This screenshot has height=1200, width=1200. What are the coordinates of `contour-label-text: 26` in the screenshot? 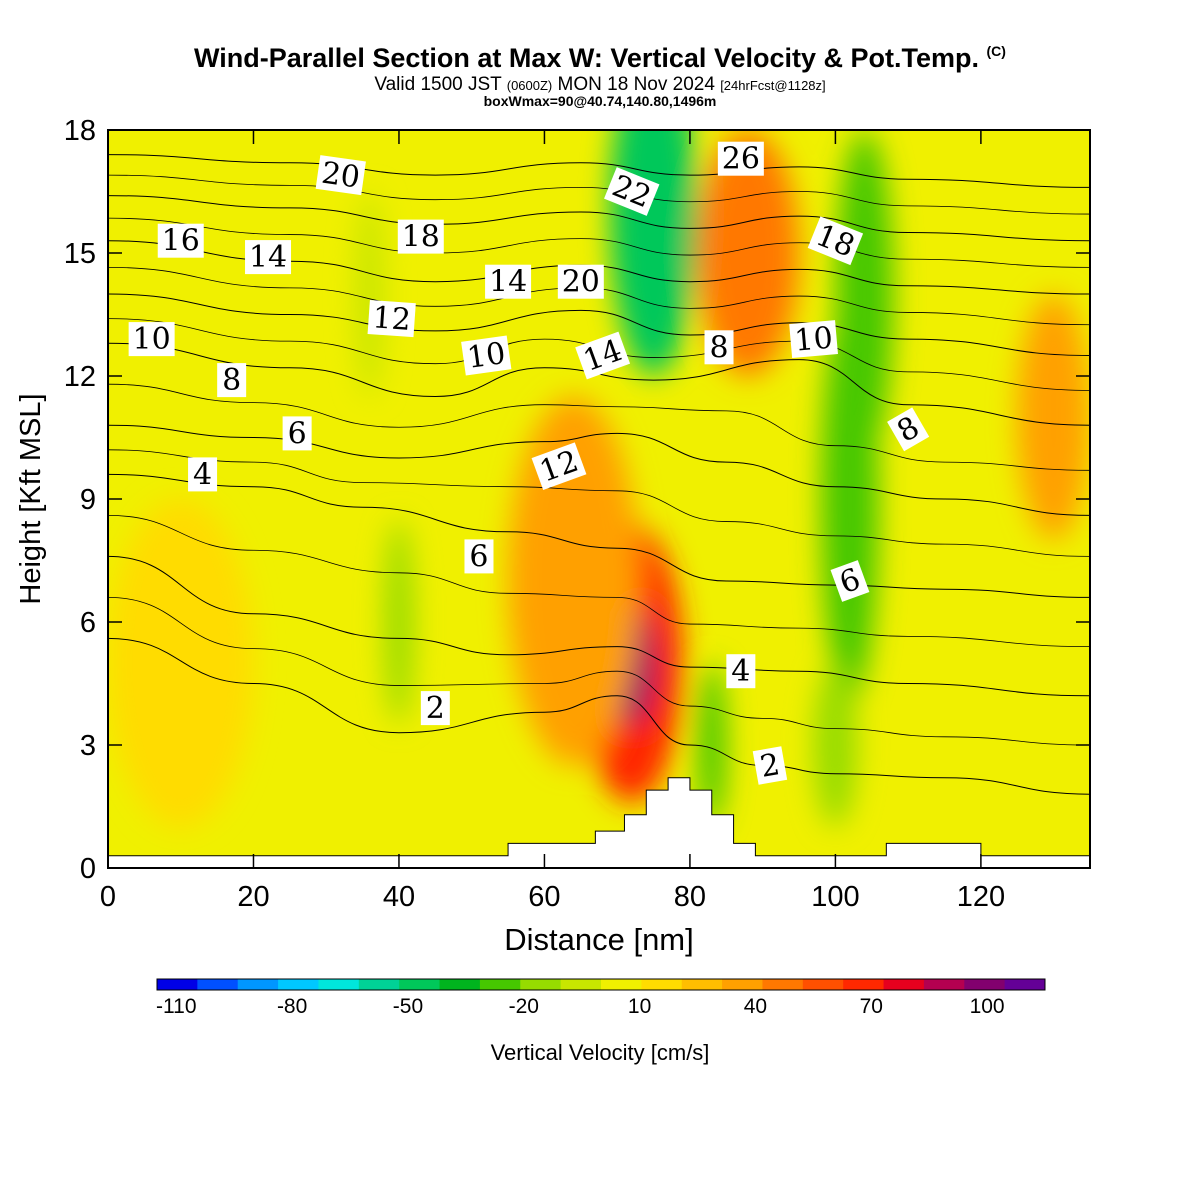 It's located at (741, 159).